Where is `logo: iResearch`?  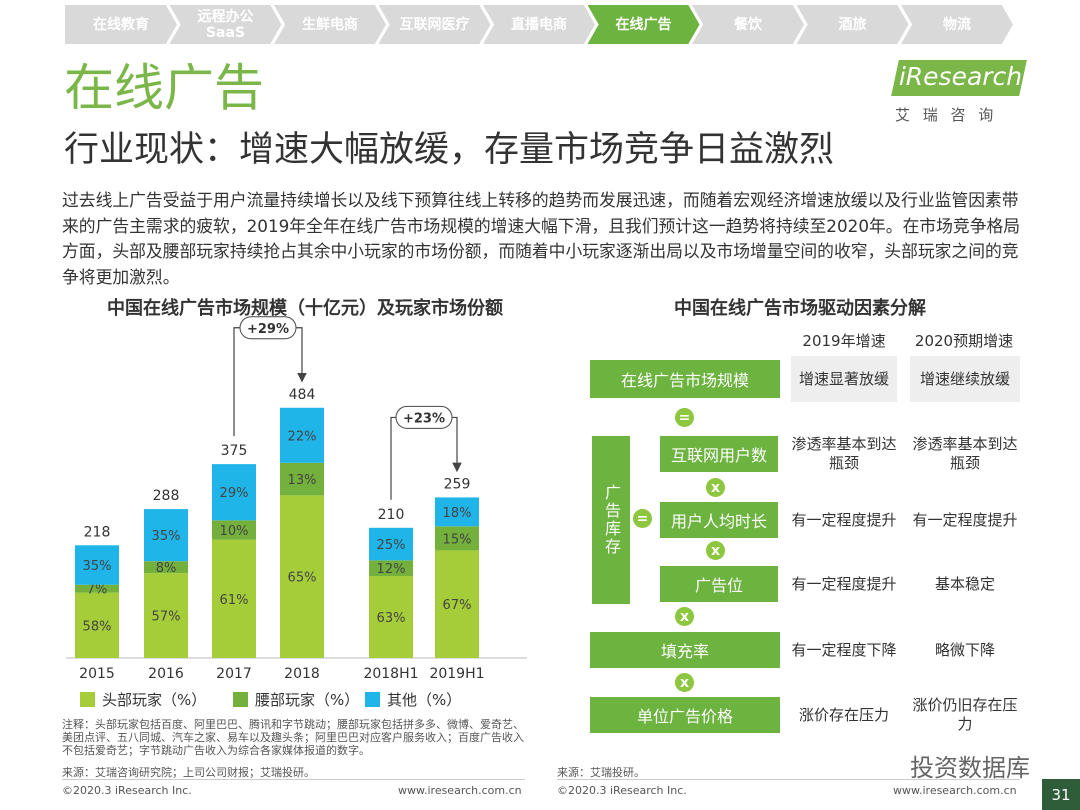 logo: iResearch is located at coordinates (960, 76).